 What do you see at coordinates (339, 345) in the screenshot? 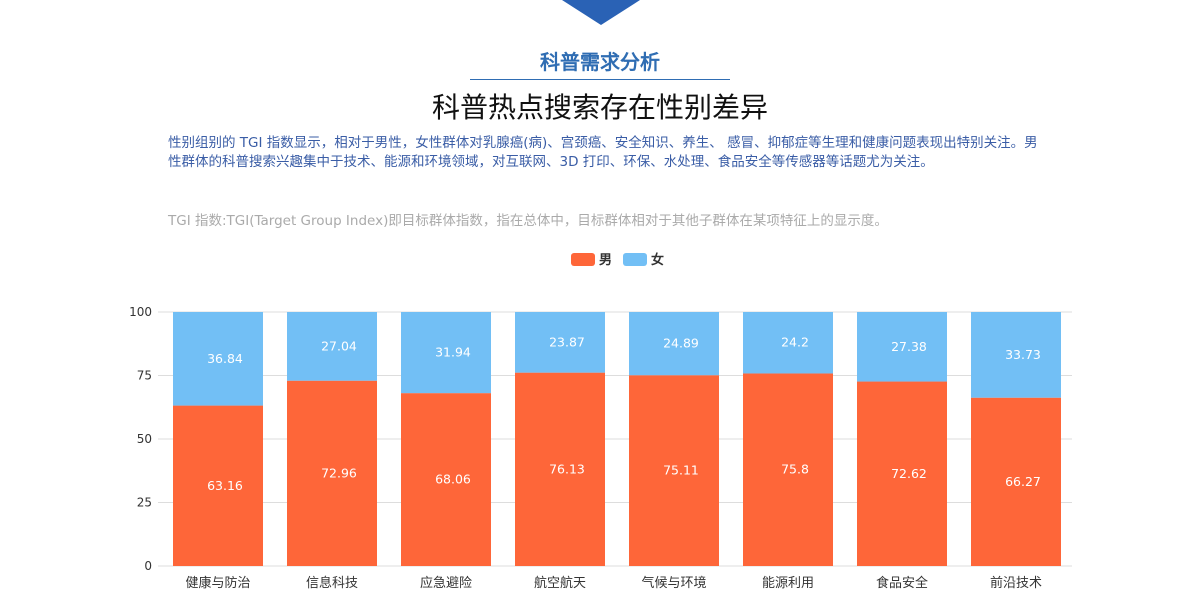
I see `data-label: 27.04` at bounding box center [339, 345].